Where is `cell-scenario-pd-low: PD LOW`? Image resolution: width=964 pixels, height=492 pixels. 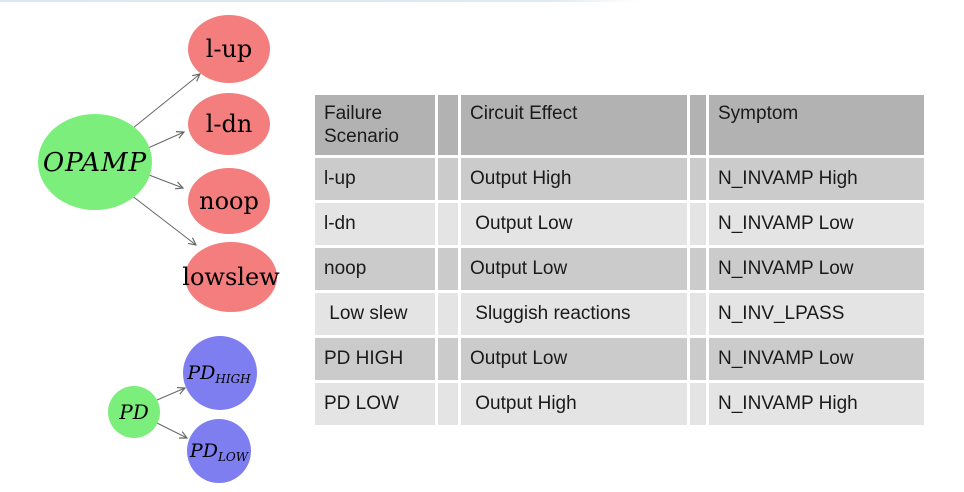 cell-scenario-pd-low: PD LOW is located at coordinates (375, 404).